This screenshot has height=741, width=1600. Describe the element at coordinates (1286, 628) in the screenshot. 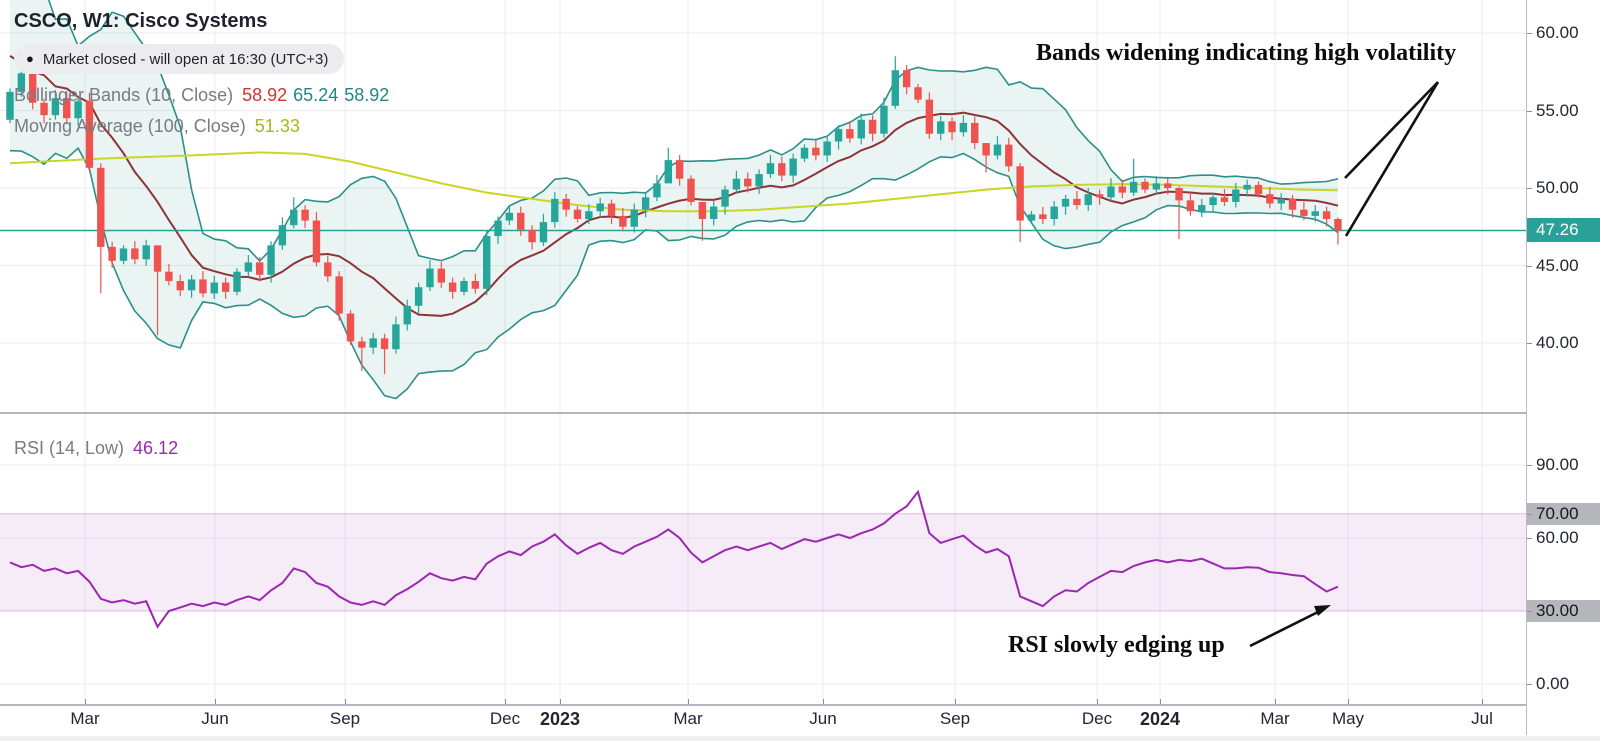

I see `rsi-arrow` at that location.